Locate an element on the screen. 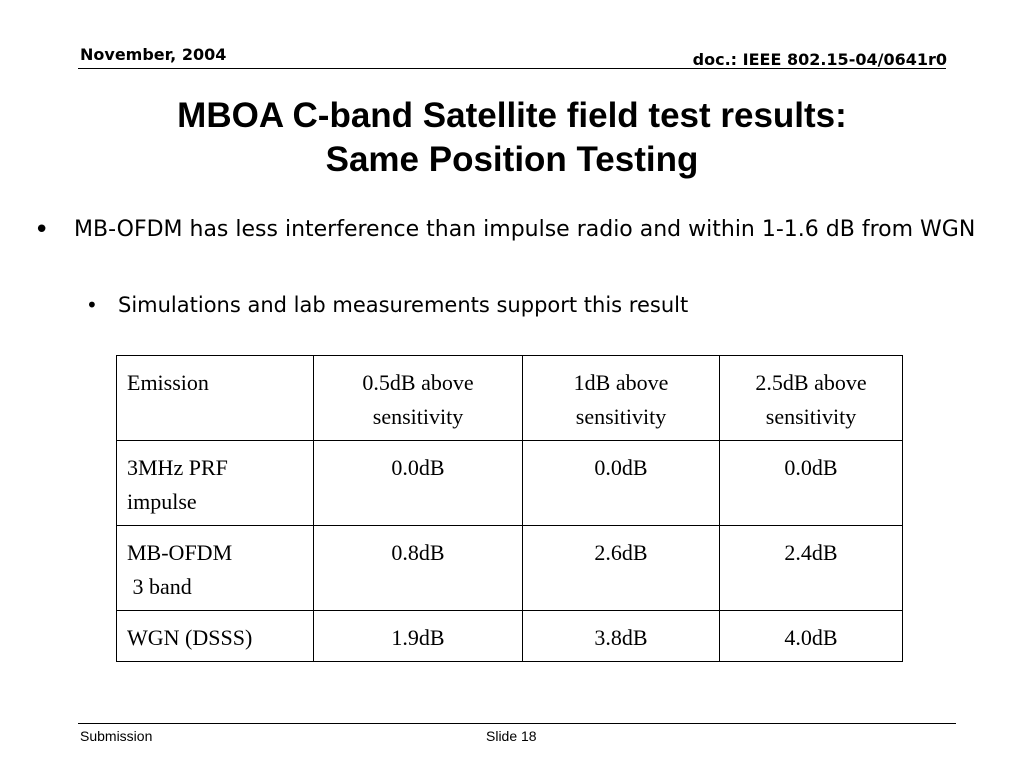 The image size is (1024, 768). header-doc-id: doc.: IEEE 802.15-04/0641r0 is located at coordinates (819, 59).